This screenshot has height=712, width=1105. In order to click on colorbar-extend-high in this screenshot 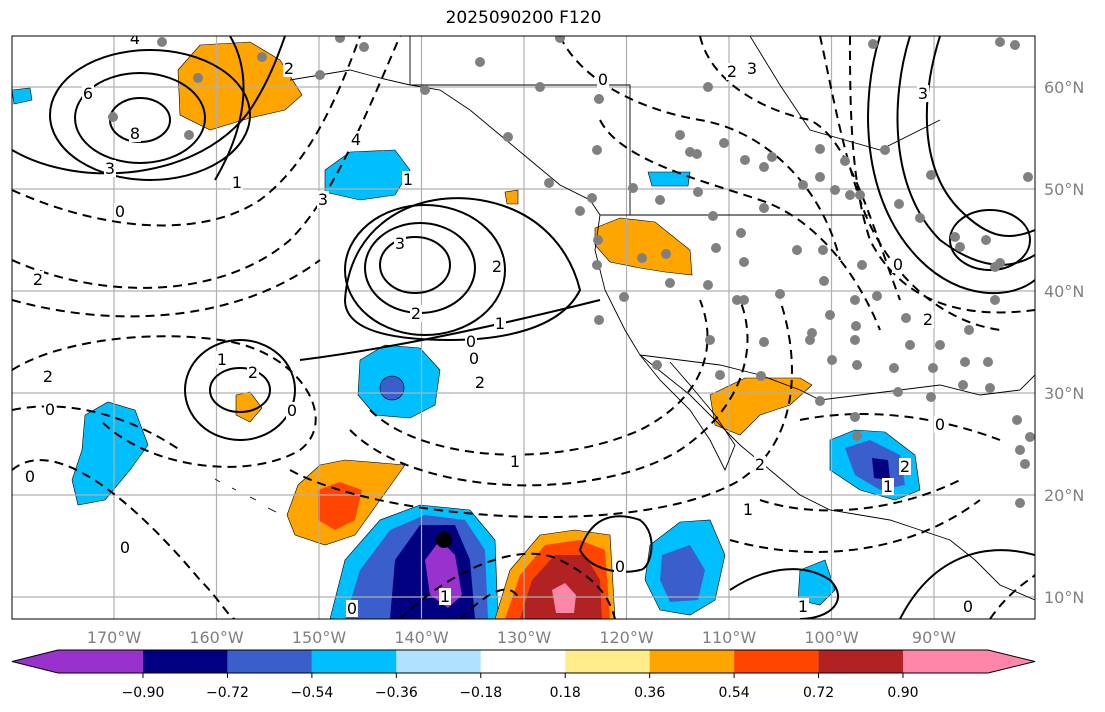, I will do `click(969, 661)`.